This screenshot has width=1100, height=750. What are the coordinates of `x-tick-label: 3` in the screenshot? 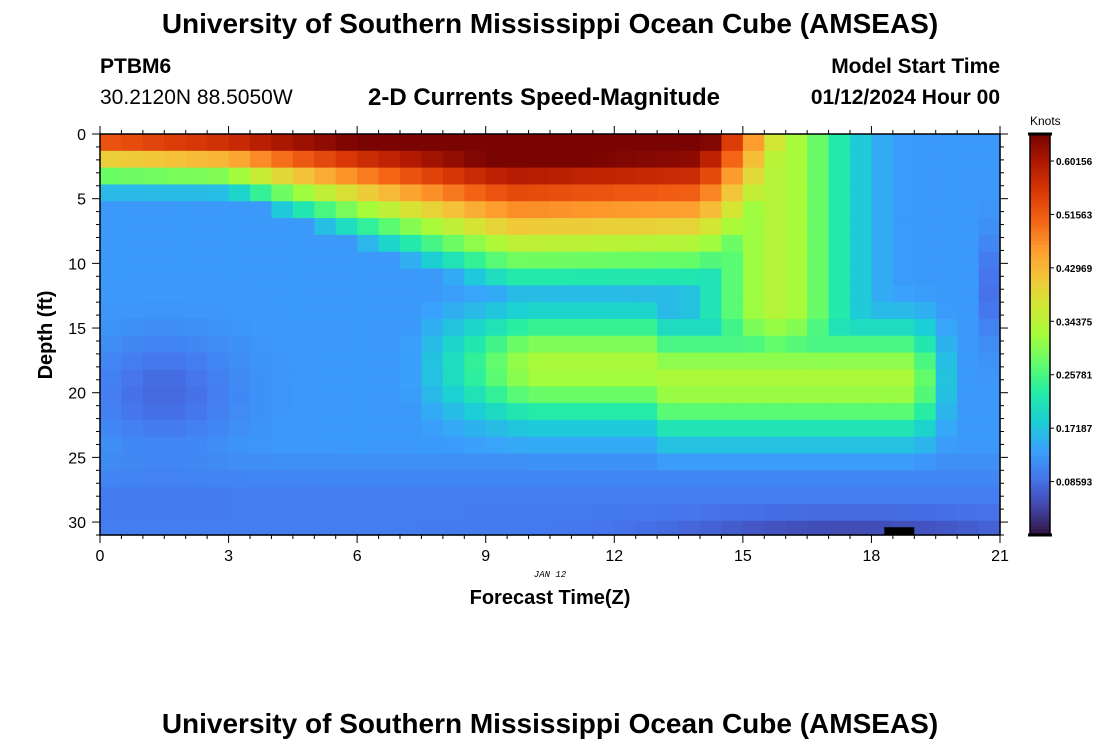 It's located at (228, 556).